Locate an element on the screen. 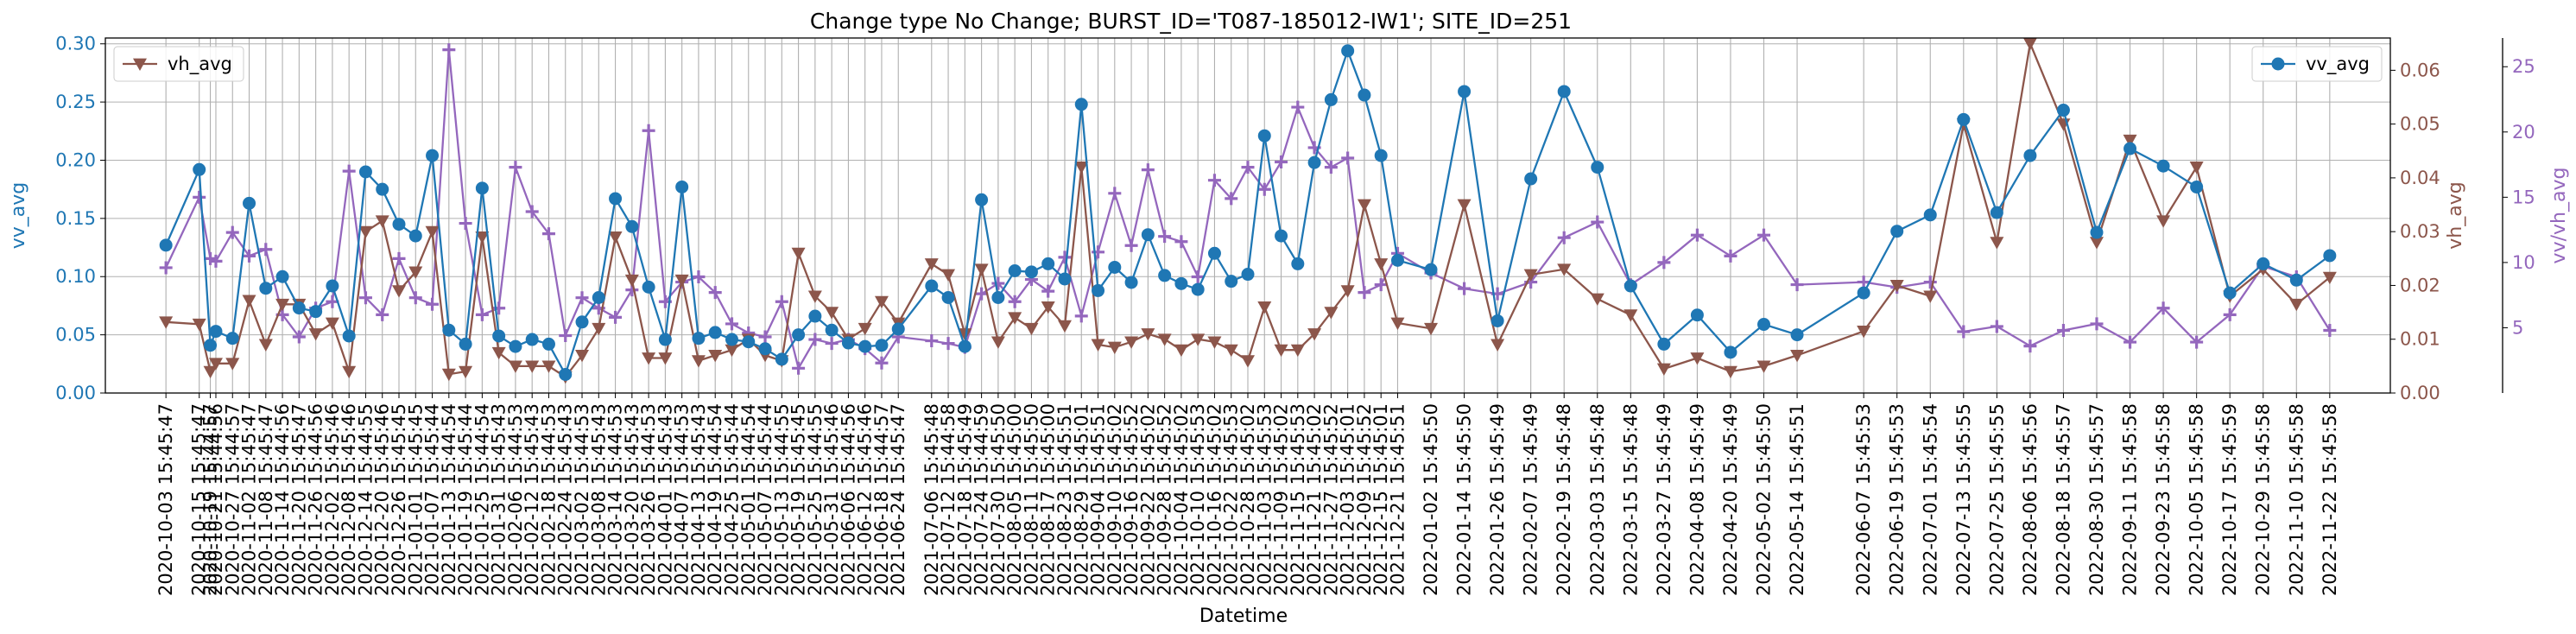 The width and height of the screenshot is (2576, 634). x-axis-label: Datetime is located at coordinates (1243, 616).